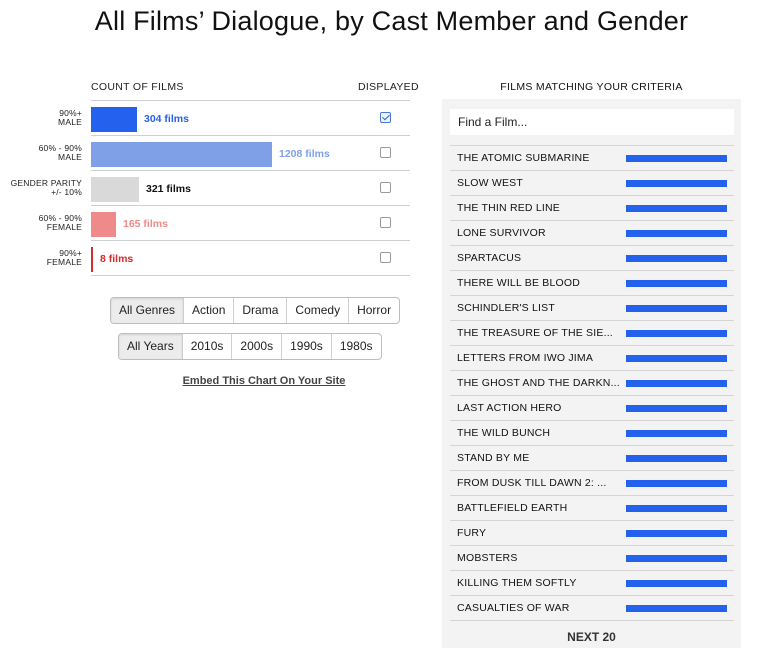 The image size is (783, 648). Describe the element at coordinates (592, 583) in the screenshot. I see `film-row: KILLING THEM SOFTLY` at that location.